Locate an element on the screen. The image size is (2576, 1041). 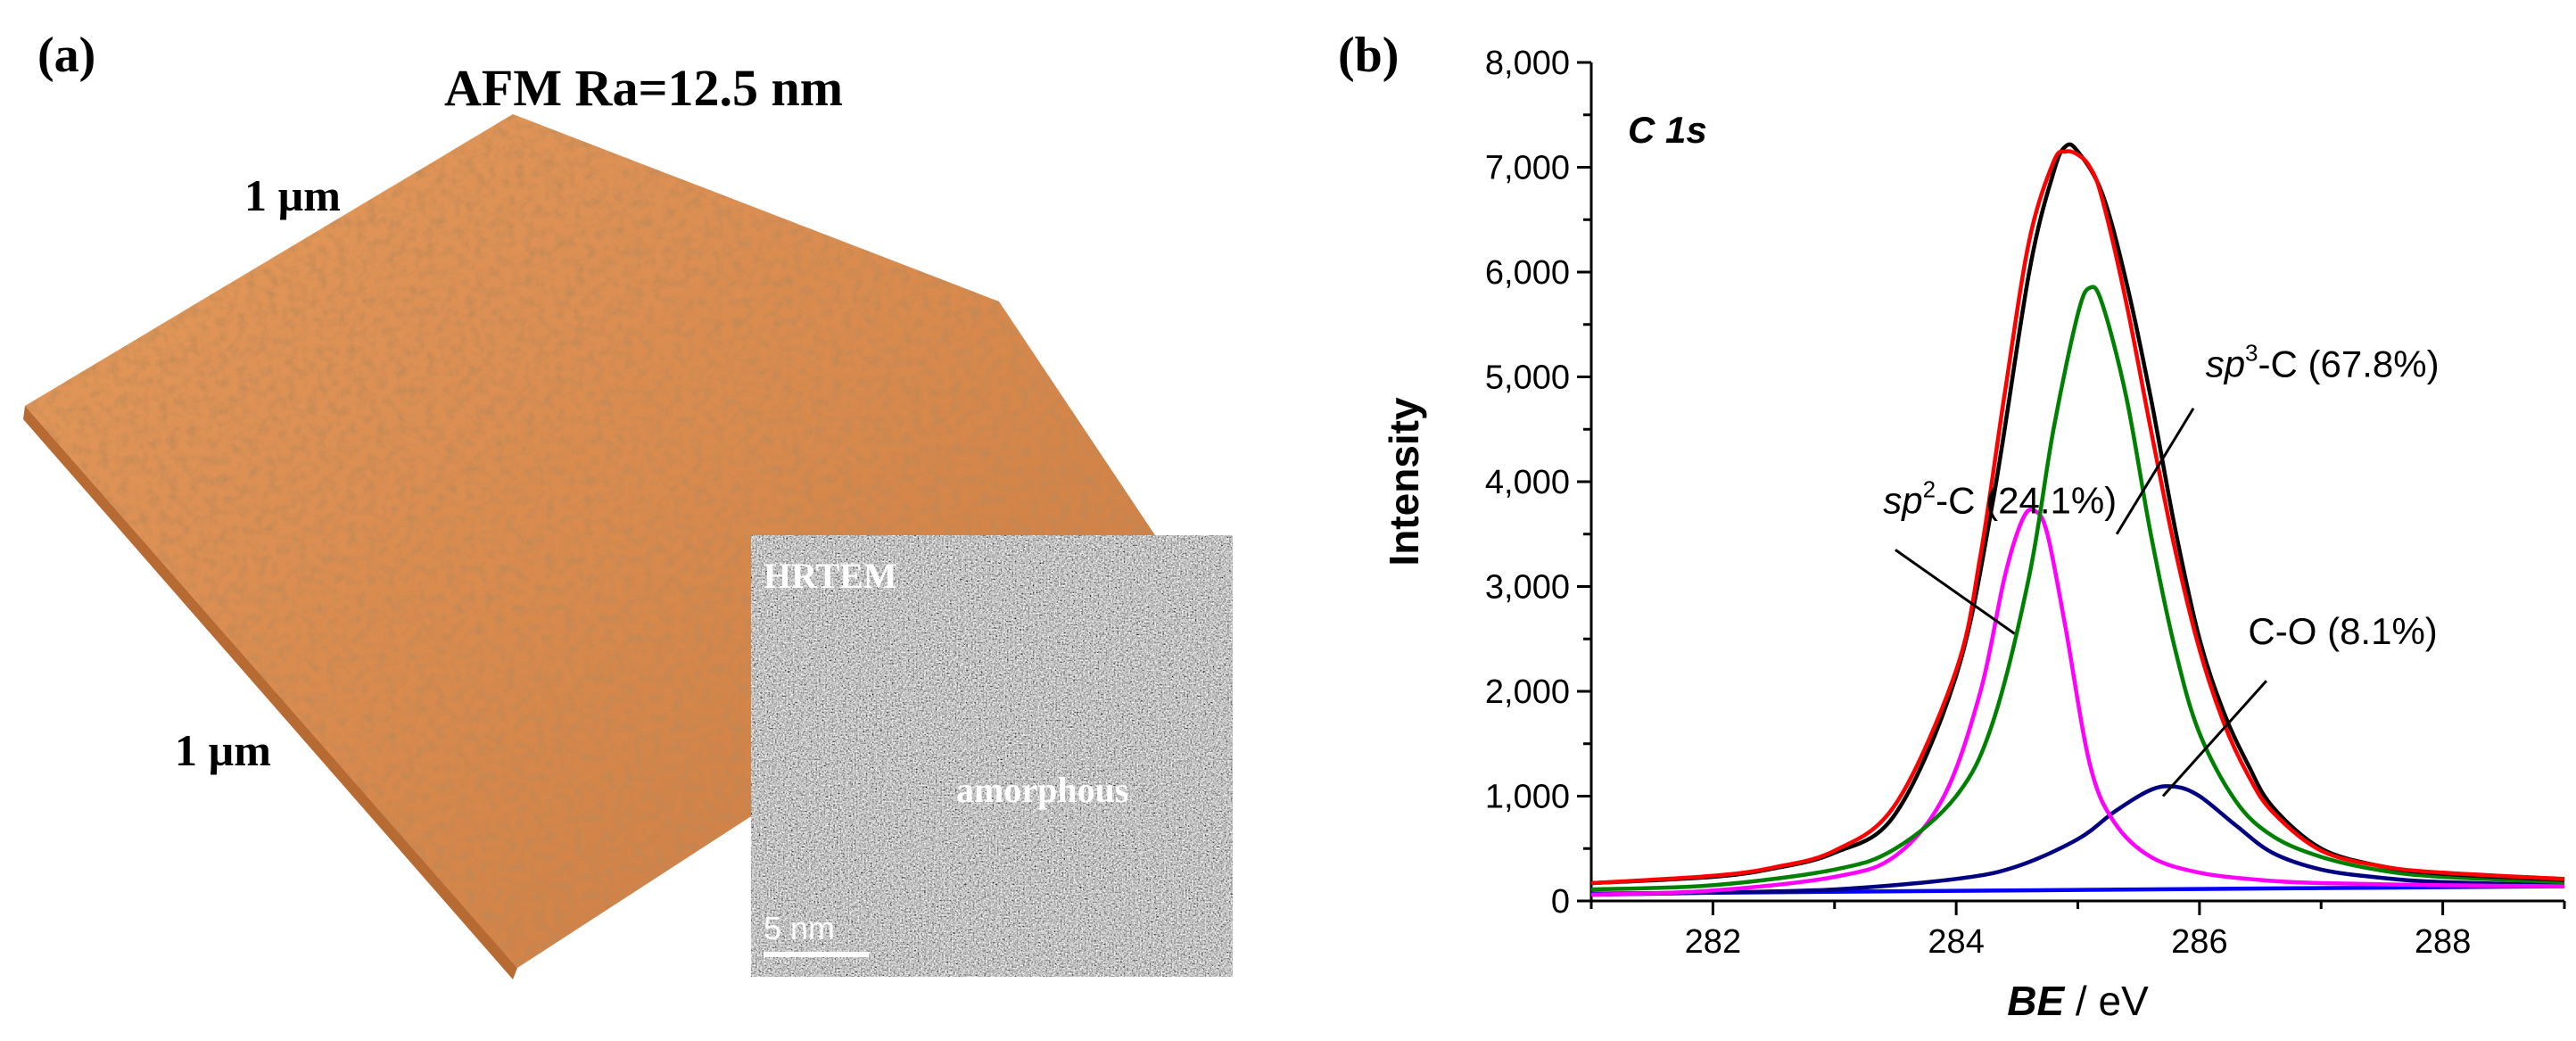
afm-dimension-top: 1 µm is located at coordinates (293, 195).